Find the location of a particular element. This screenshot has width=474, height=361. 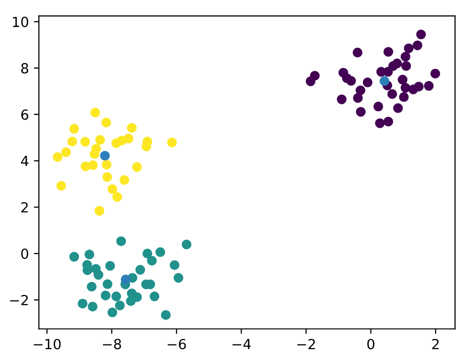

x-tick-label: −2 is located at coordinates (306, 344).